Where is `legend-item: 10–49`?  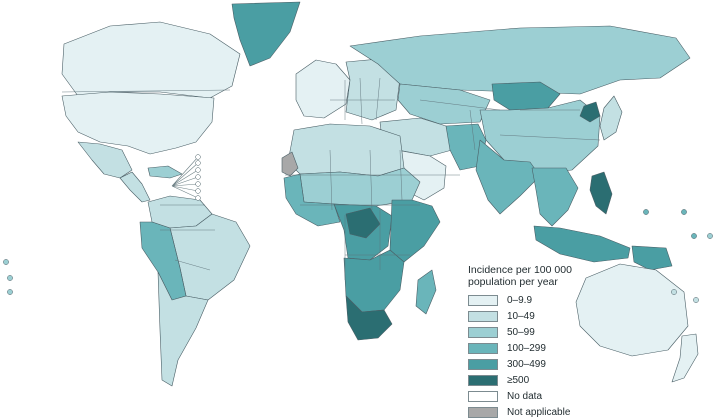 legend-item: 10–49 is located at coordinates (578, 316).